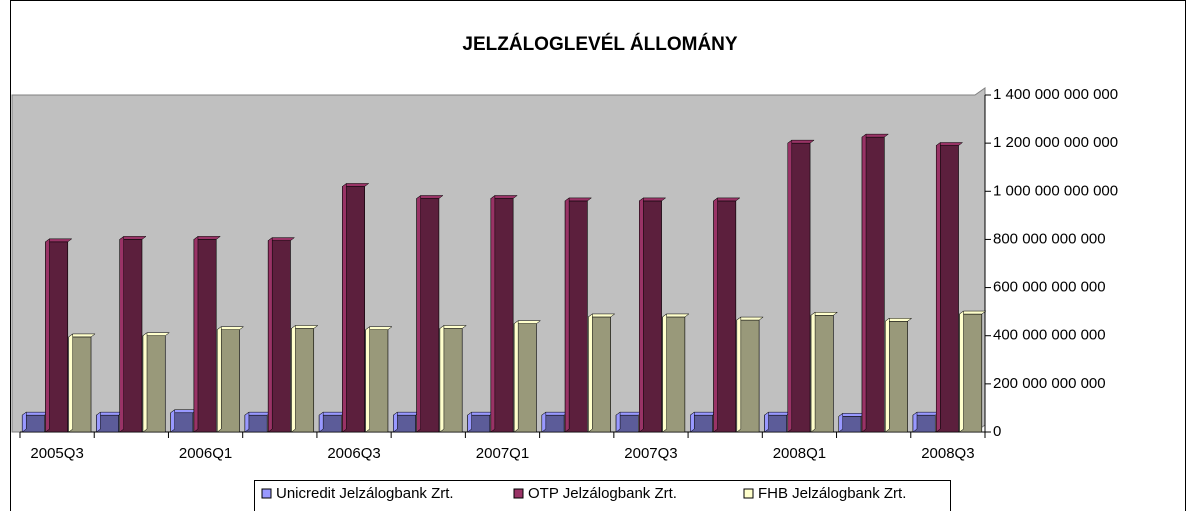 The image size is (1186, 511). Describe the element at coordinates (997, 431) in the screenshot. I see `y-tick-label: 0` at that location.